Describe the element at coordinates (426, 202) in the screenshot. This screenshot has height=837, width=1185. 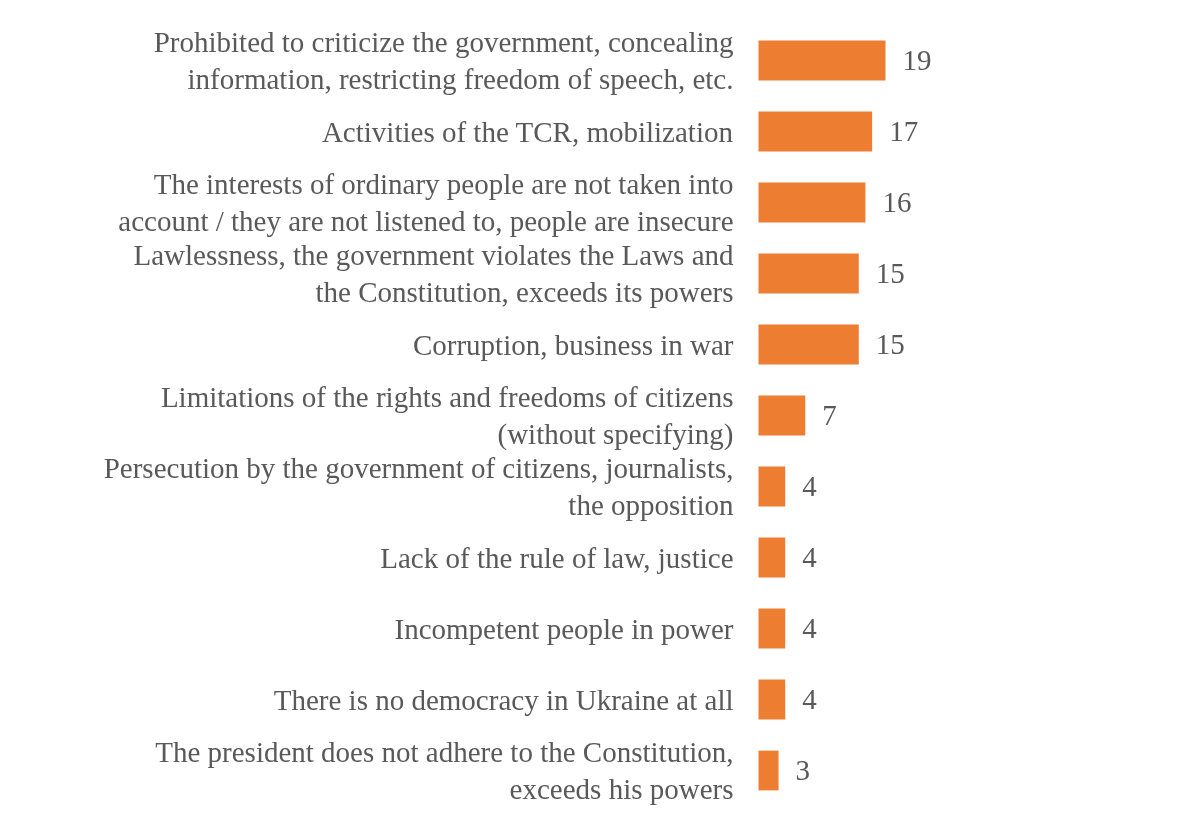
I see `y-tick-label: The interests of ordinary people are not taken into account / they are not listened to, people are insecure` at that location.